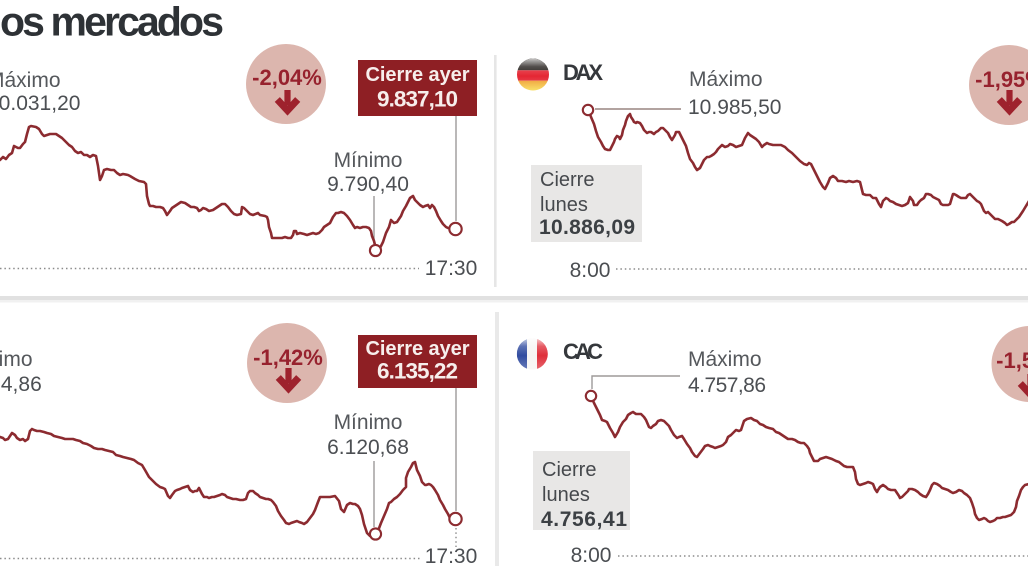  Describe the element at coordinates (727, 385) in the screenshot. I see `svg-text: 4.757,86` at that location.